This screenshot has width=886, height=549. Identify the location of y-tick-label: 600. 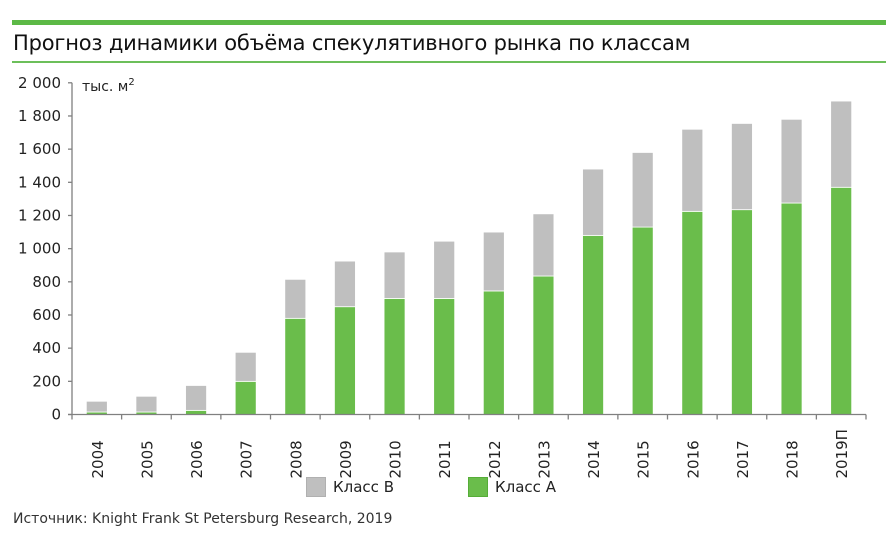
(46, 315).